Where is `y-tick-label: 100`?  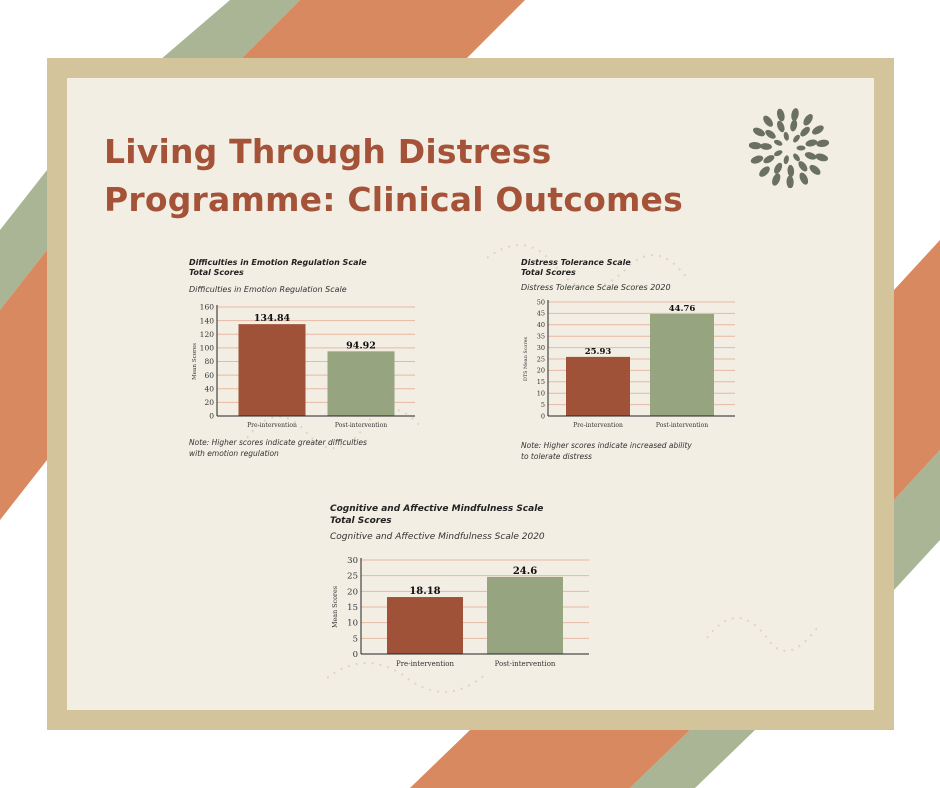 y-tick-label: 100 is located at coordinates (207, 348).